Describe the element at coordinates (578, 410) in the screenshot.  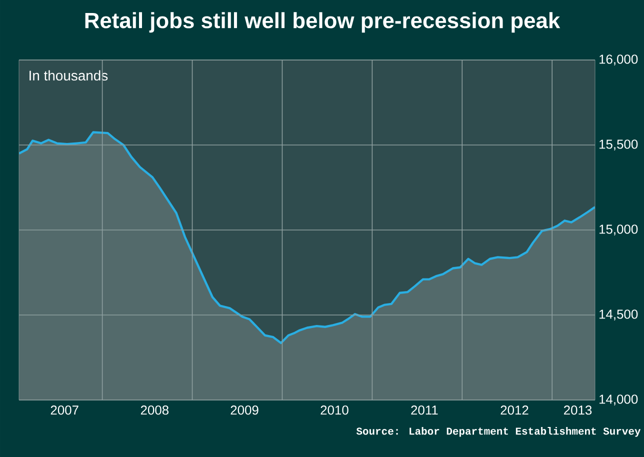
I see `x-tick-label: 2013` at that location.